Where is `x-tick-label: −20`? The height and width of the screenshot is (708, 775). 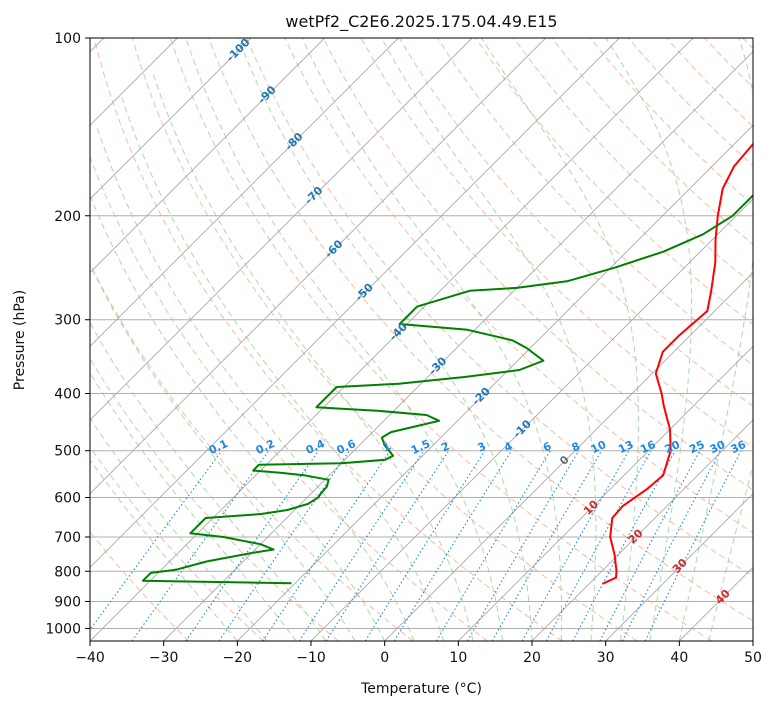 x-tick-label: −20 is located at coordinates (238, 658).